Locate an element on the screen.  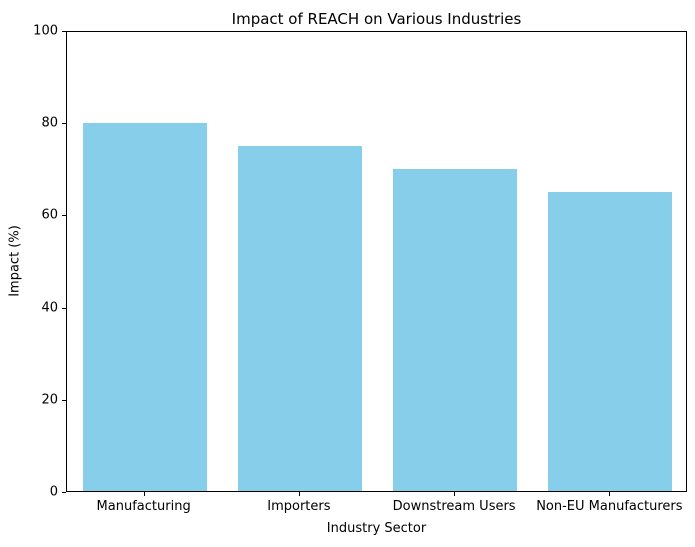
y-tick-label-40: 40 is located at coordinates (49, 308).